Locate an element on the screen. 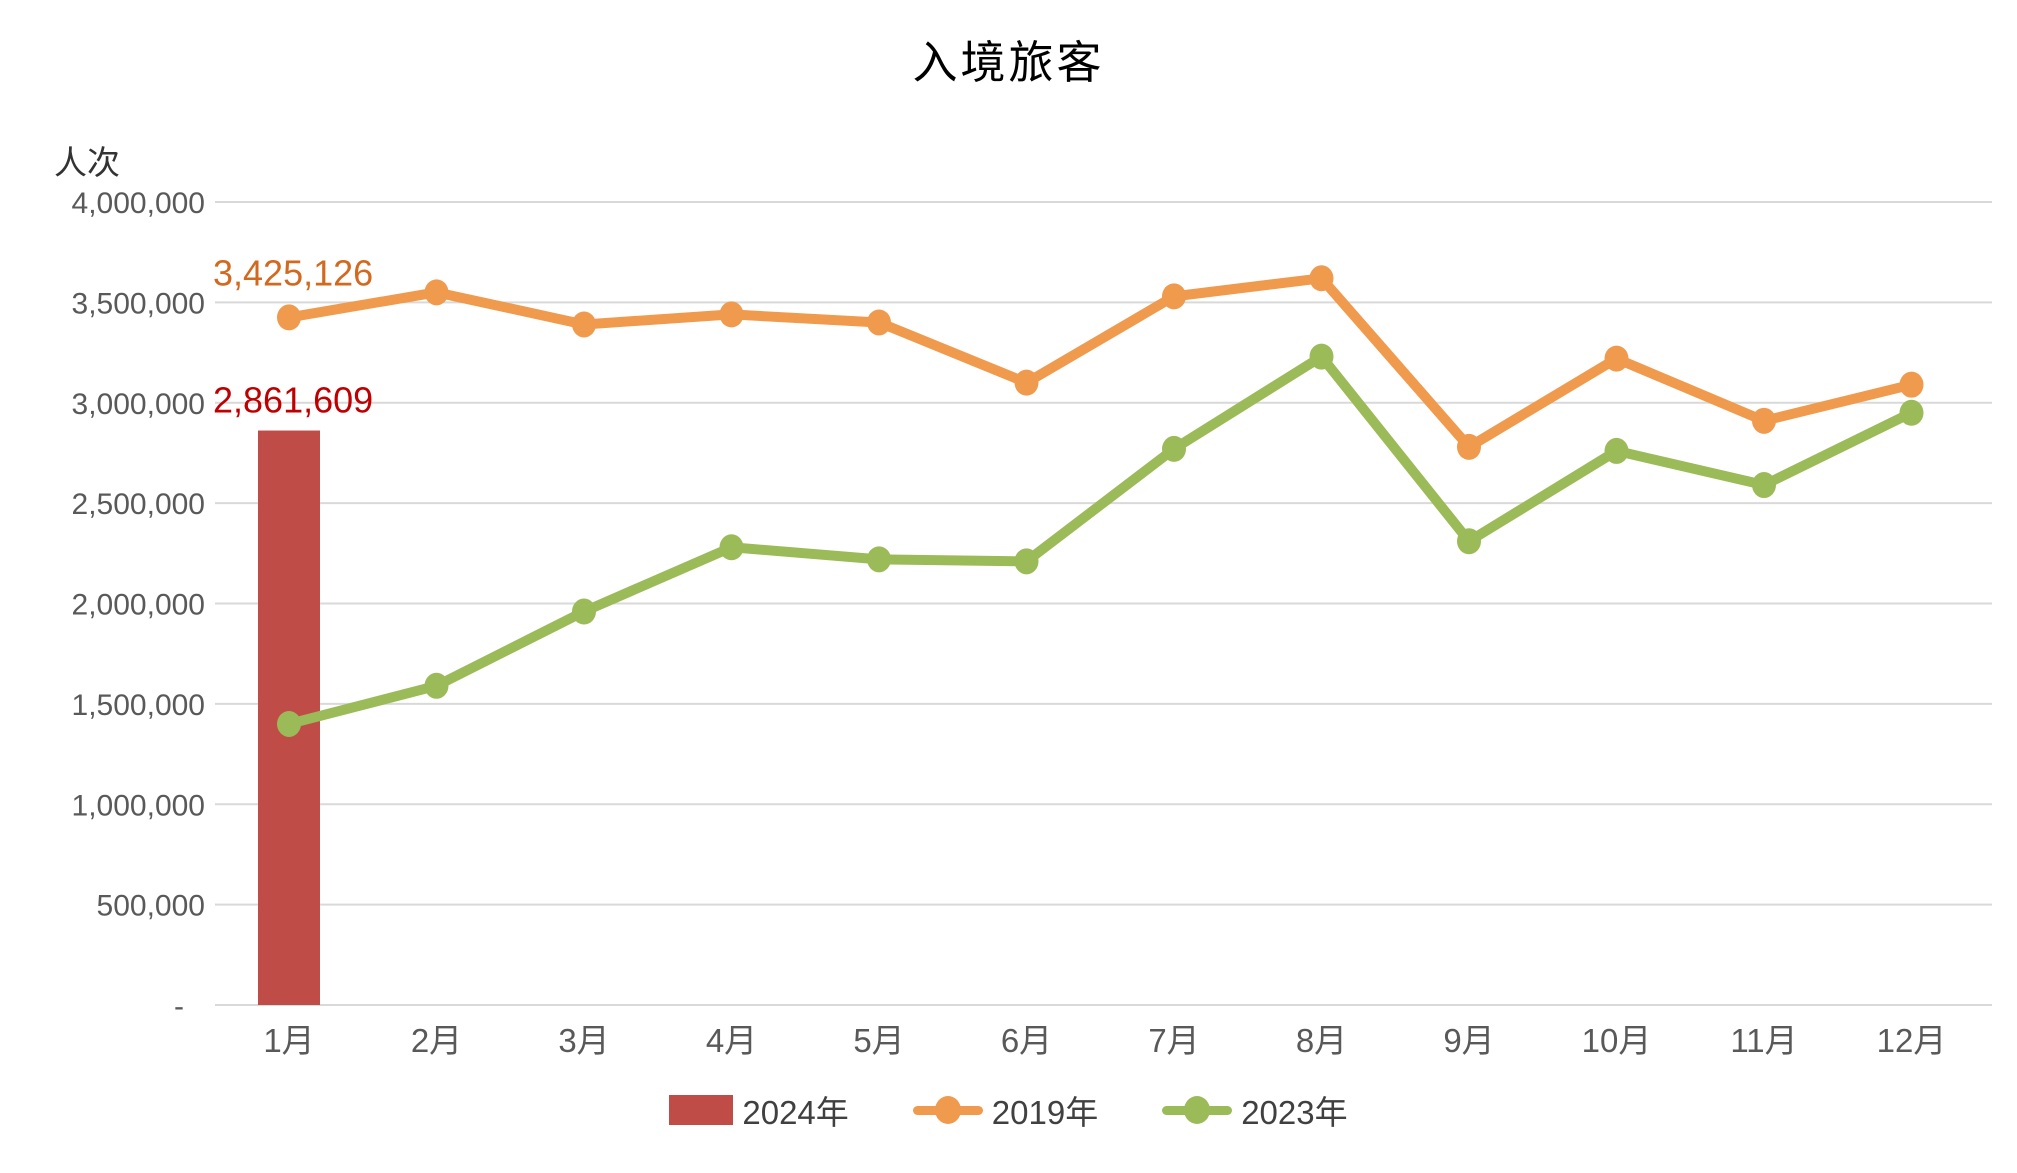  marker-2023-m4 is located at coordinates (731, 547).